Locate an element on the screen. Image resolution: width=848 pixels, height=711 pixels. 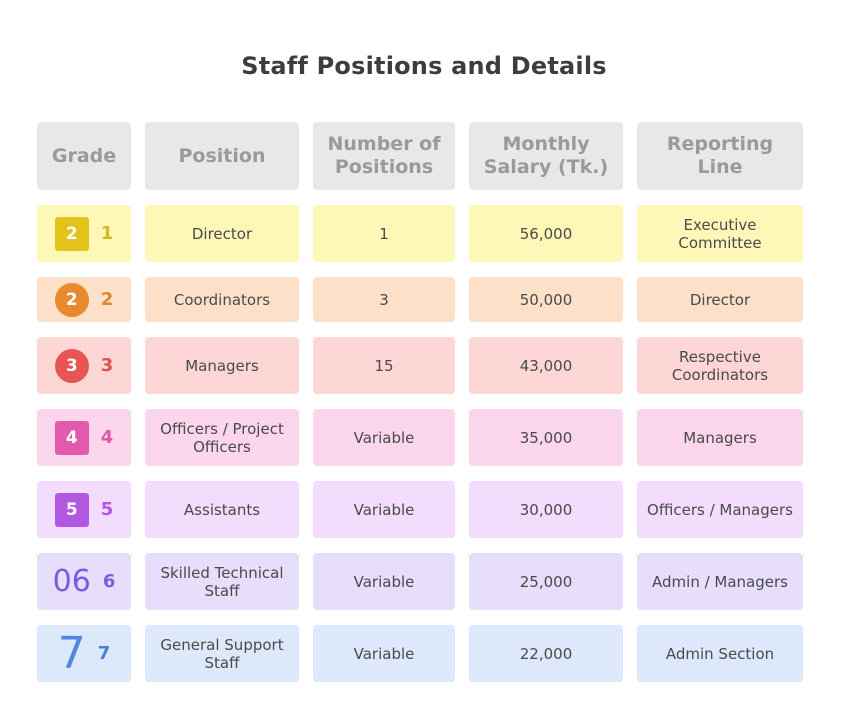
reporting-cell: Officers / Managers is located at coordinates (720, 509).